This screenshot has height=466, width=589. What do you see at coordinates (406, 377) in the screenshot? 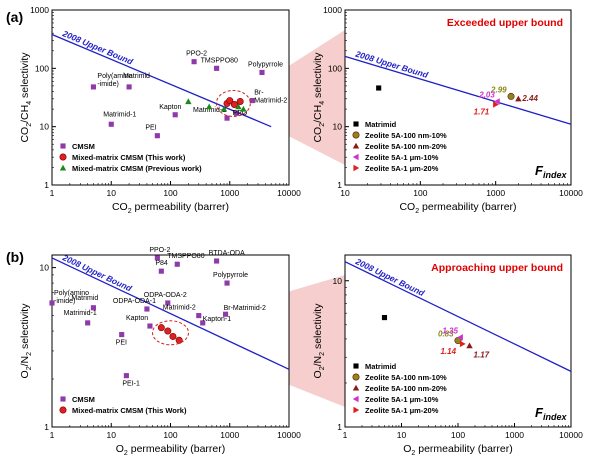
I see `legend-entry: Zeolite 5A-100 nm-10%` at bounding box center [406, 377].